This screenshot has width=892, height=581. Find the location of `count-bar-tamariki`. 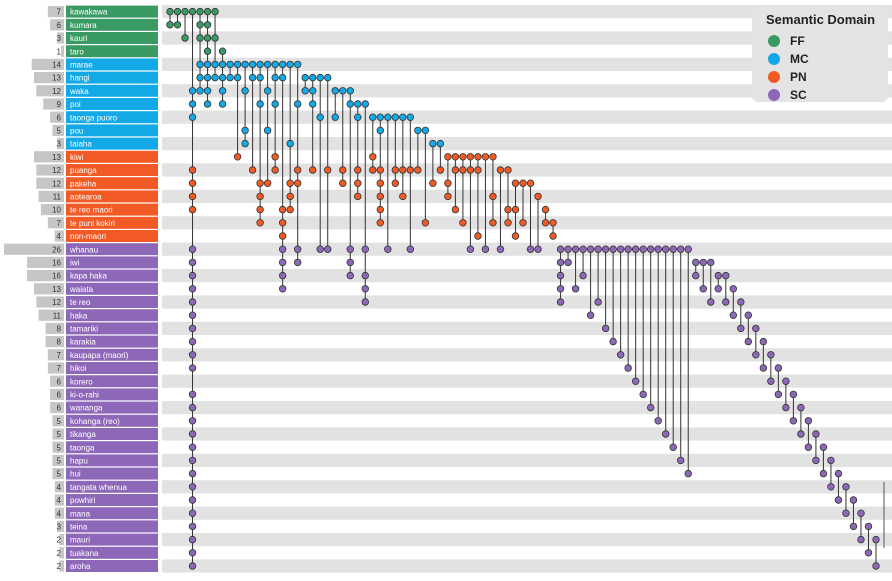

count-bar-tamariki is located at coordinates (54, 328).